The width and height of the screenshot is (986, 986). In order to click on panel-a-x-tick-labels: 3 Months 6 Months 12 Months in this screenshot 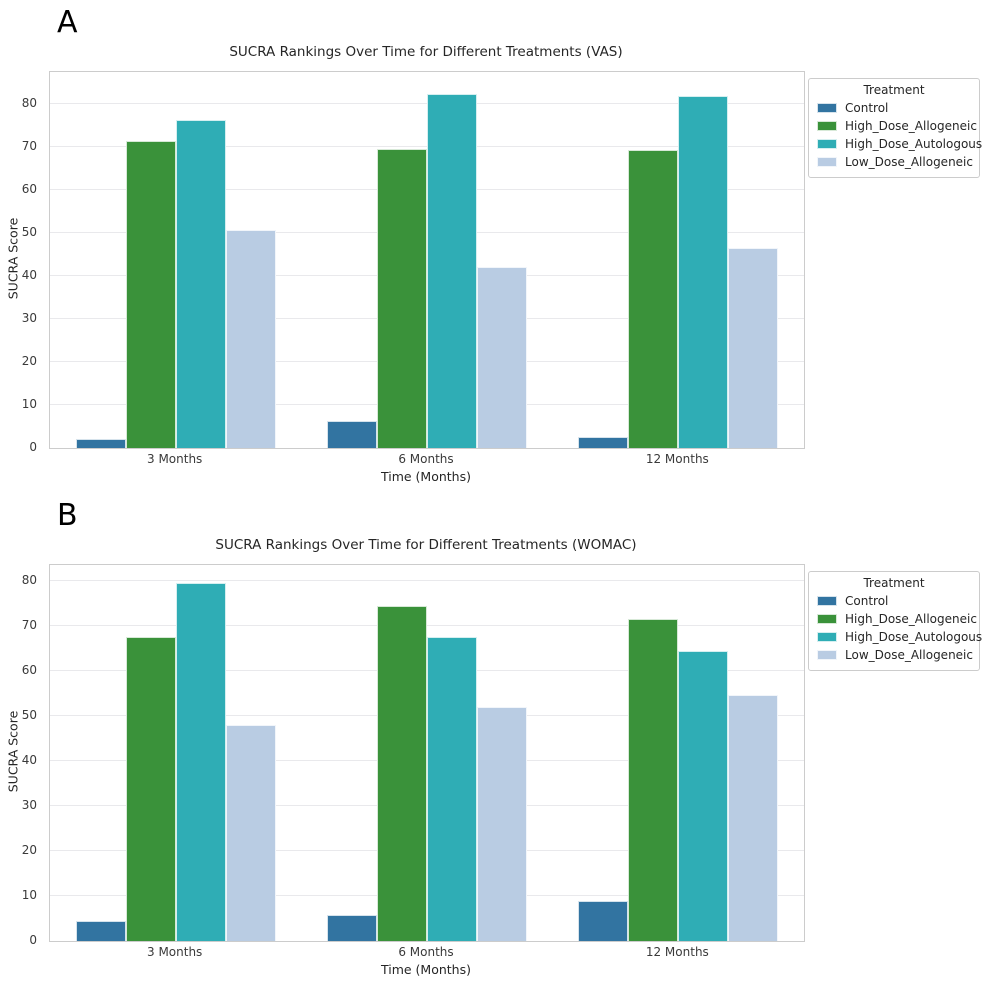, I will do `click(426, 460)`.